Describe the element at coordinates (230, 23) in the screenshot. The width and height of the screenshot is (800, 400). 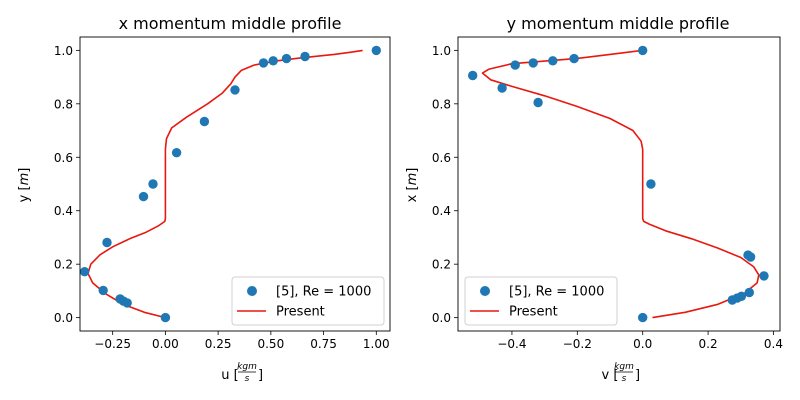
I see `chart-title: x momentum middle profile` at that location.